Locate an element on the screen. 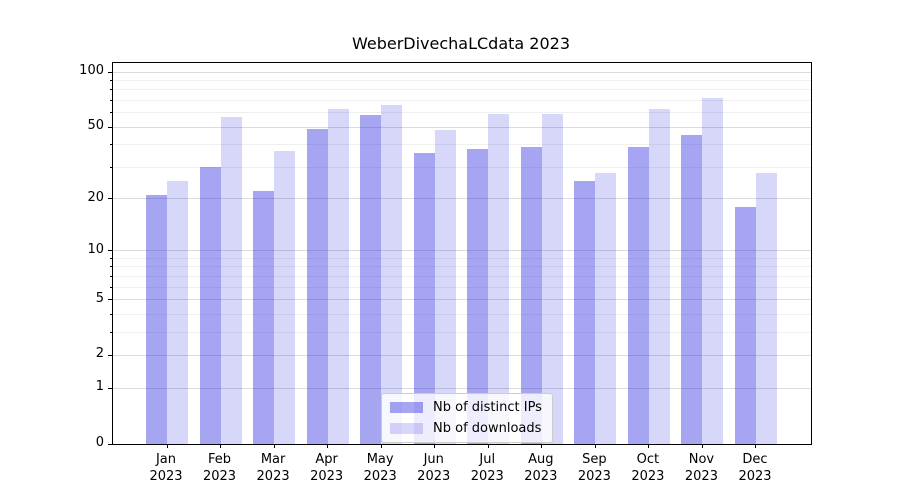 The image size is (900, 500). legend-item-downloads: Nb of downloads is located at coordinates (466, 428).